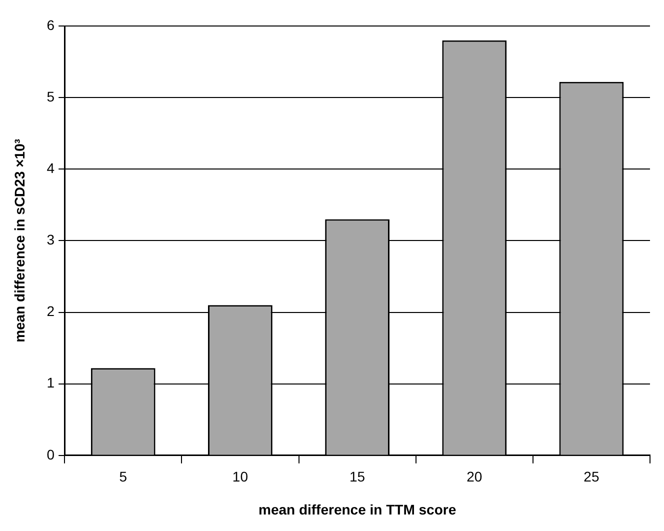  I want to click on y-tick-label: 5, so click(50, 96).